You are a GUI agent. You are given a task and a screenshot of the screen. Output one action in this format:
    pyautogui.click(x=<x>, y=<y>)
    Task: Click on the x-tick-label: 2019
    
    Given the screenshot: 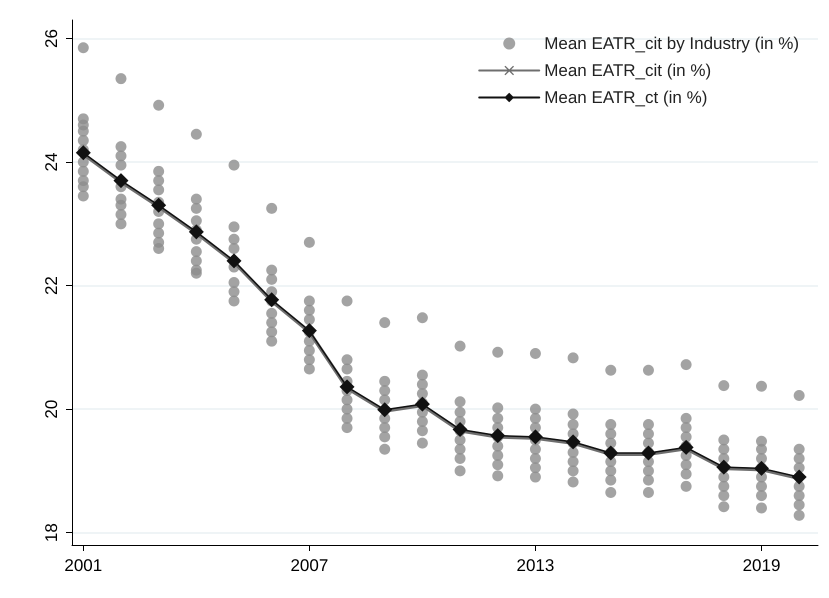 What is the action you would take?
    pyautogui.click(x=761, y=565)
    